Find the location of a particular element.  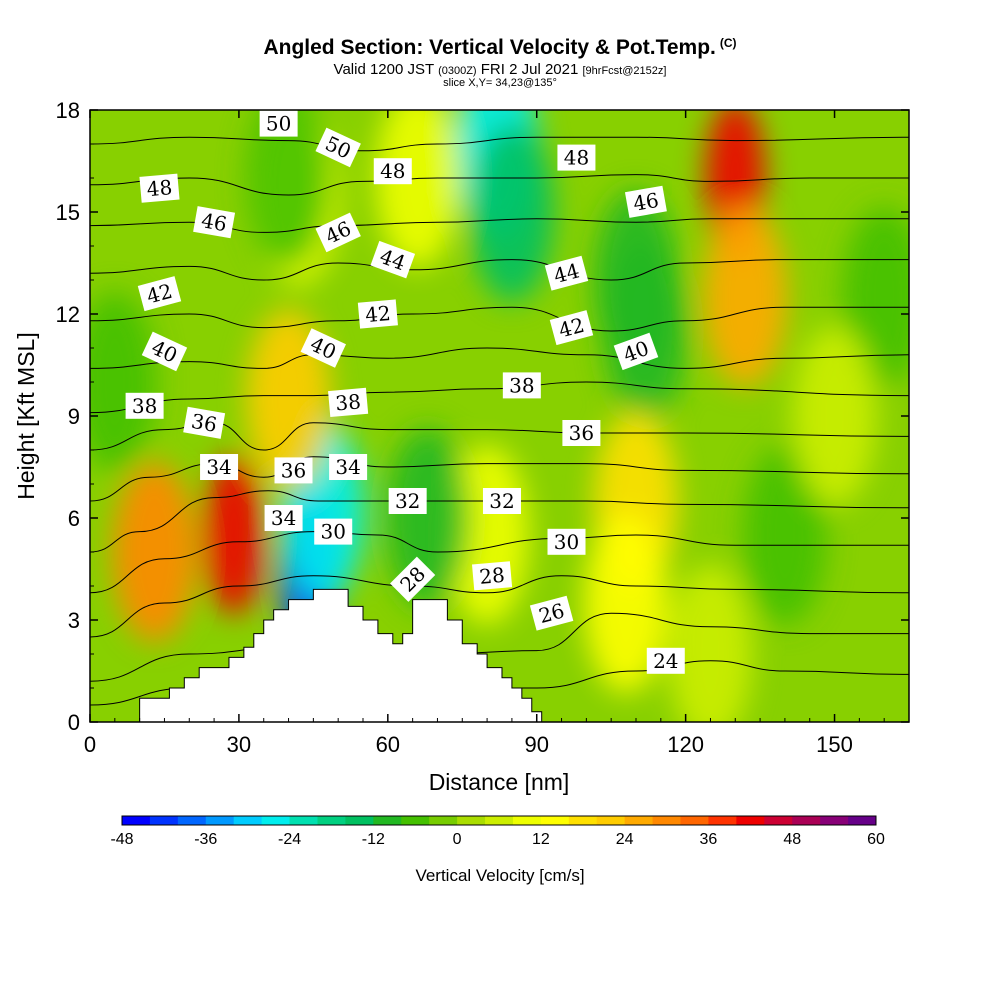

contour-label: 44 is located at coordinates (566, 273).